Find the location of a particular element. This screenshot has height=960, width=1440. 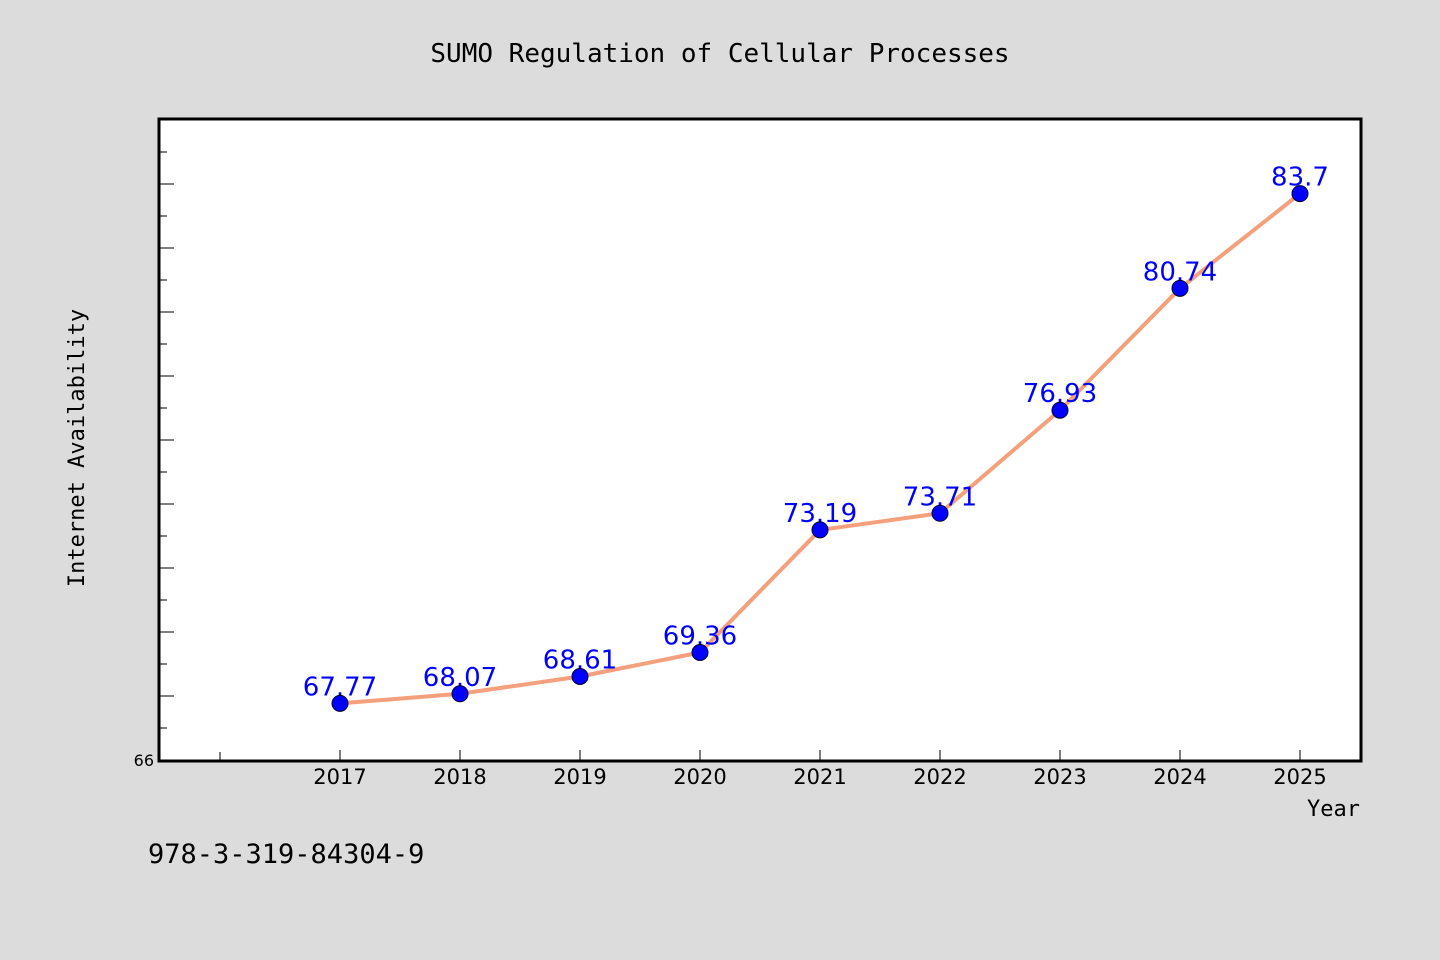

x-tick-label: 2020 is located at coordinates (699, 777).